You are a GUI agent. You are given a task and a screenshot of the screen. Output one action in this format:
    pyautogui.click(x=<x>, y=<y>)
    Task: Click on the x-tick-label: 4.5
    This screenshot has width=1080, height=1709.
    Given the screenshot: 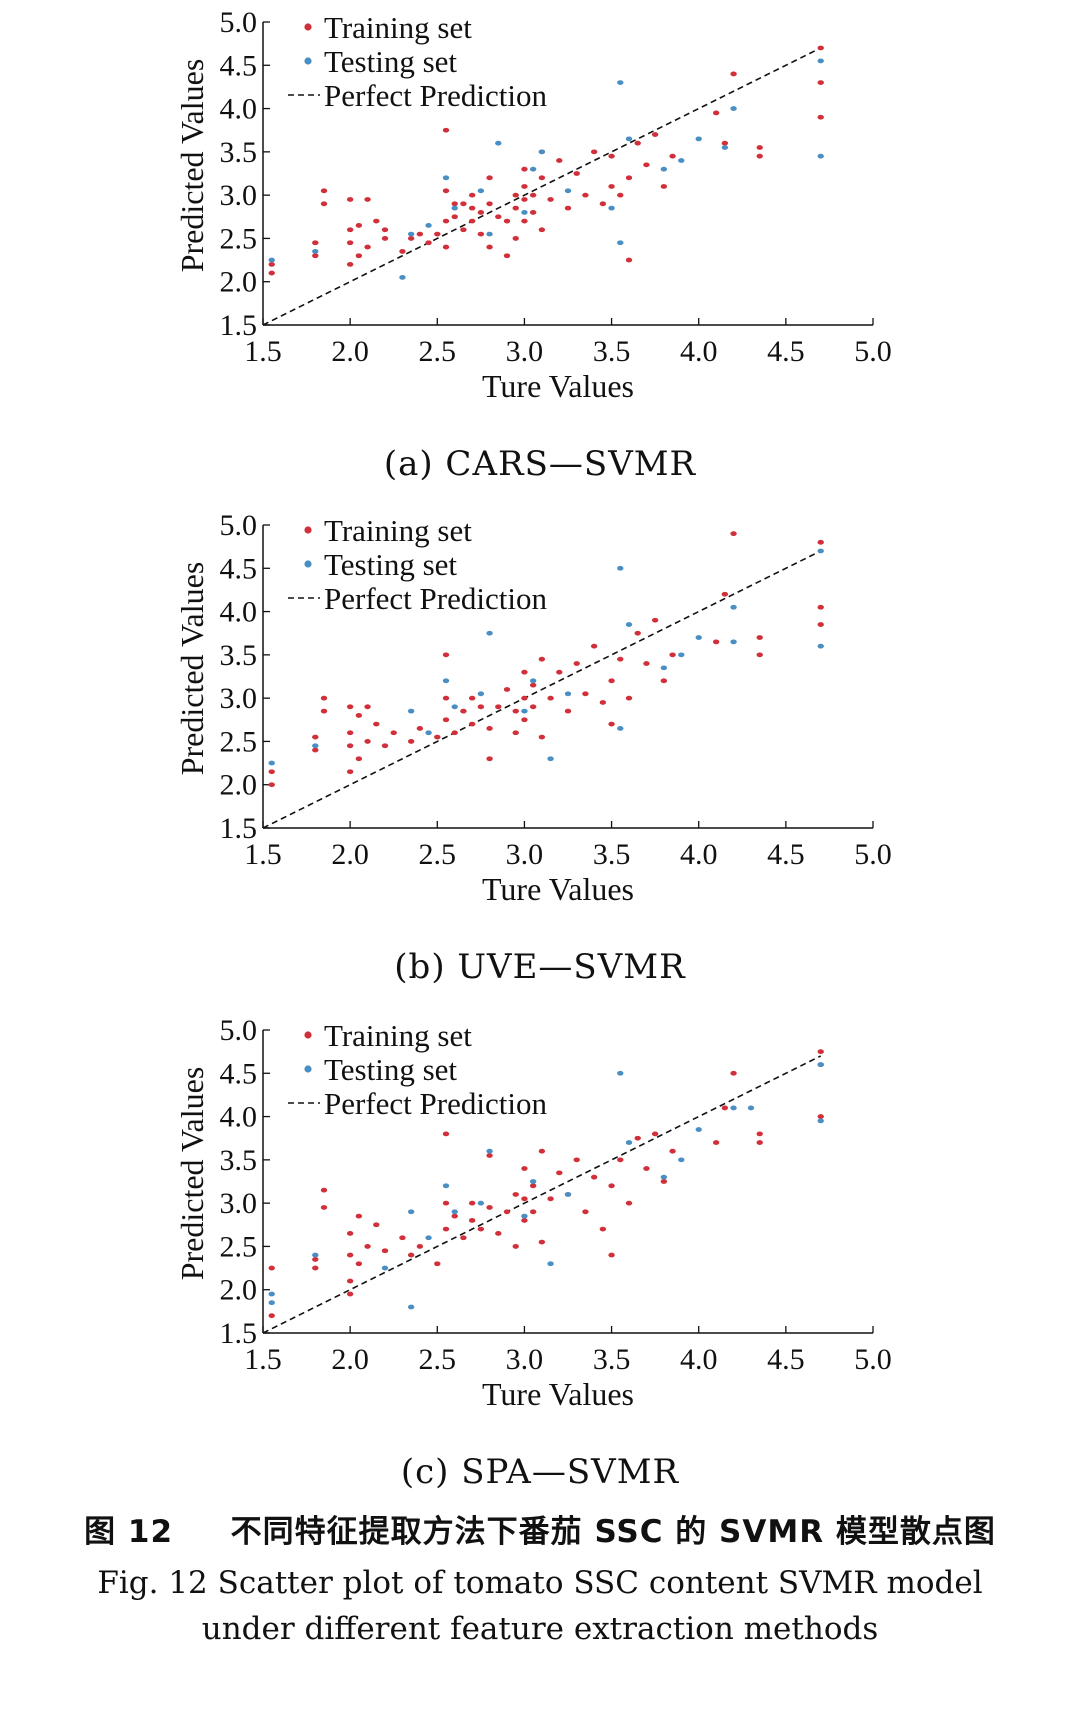 What is the action you would take?
    pyautogui.click(x=786, y=1359)
    